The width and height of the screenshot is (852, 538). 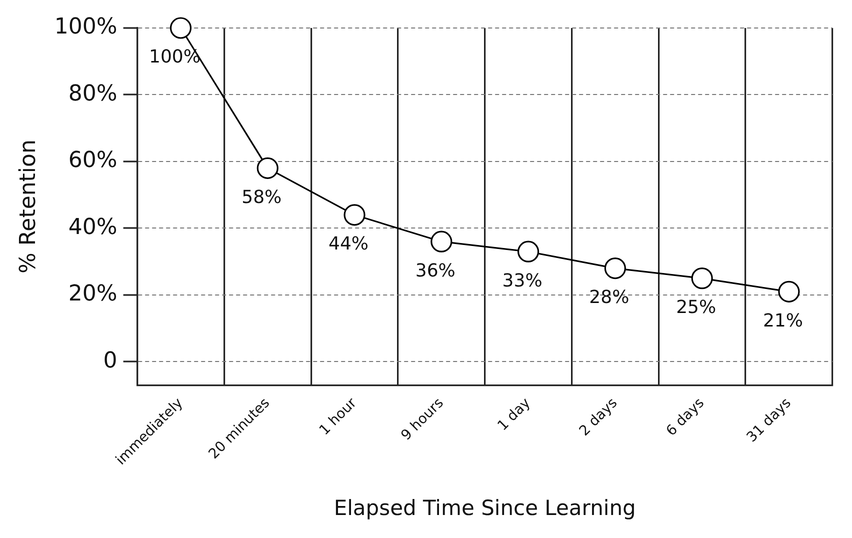 What do you see at coordinates (522, 281) in the screenshot?
I see `data-label: 33%` at bounding box center [522, 281].